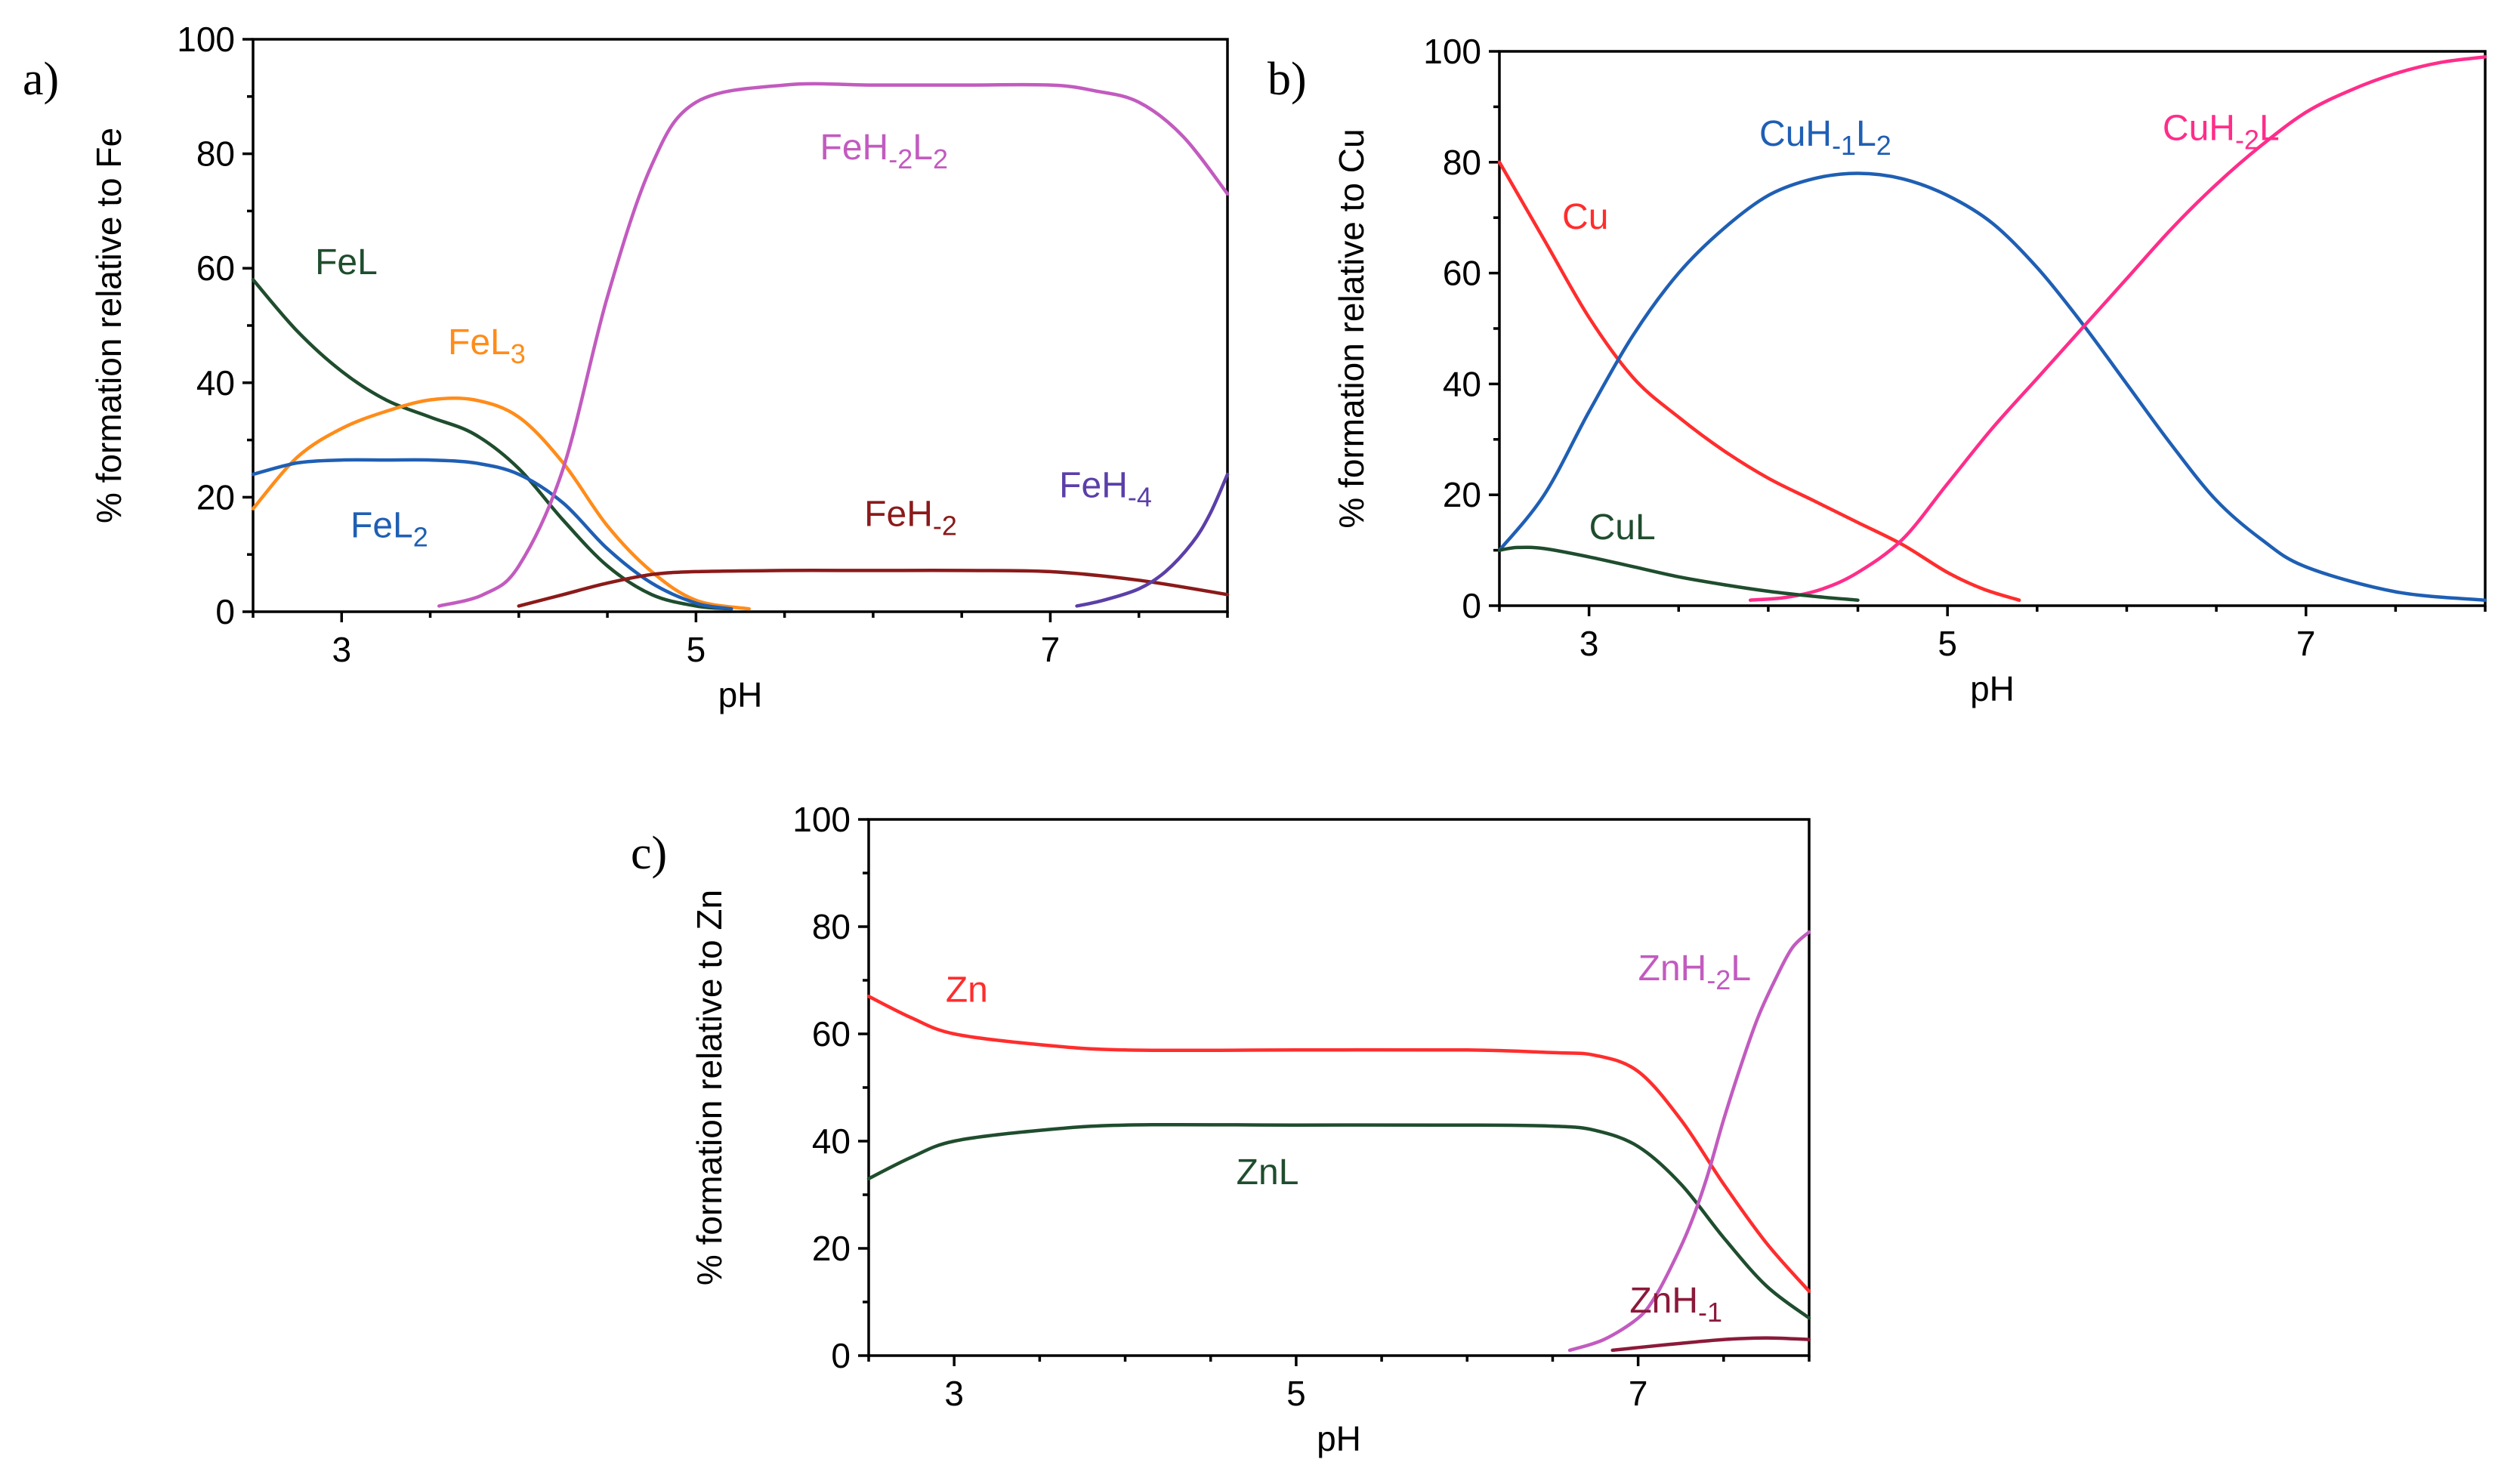 This screenshot has height=1484, width=2495. Describe the element at coordinates (1338, 1221) in the screenshot. I see `series-line-znl` at that location.